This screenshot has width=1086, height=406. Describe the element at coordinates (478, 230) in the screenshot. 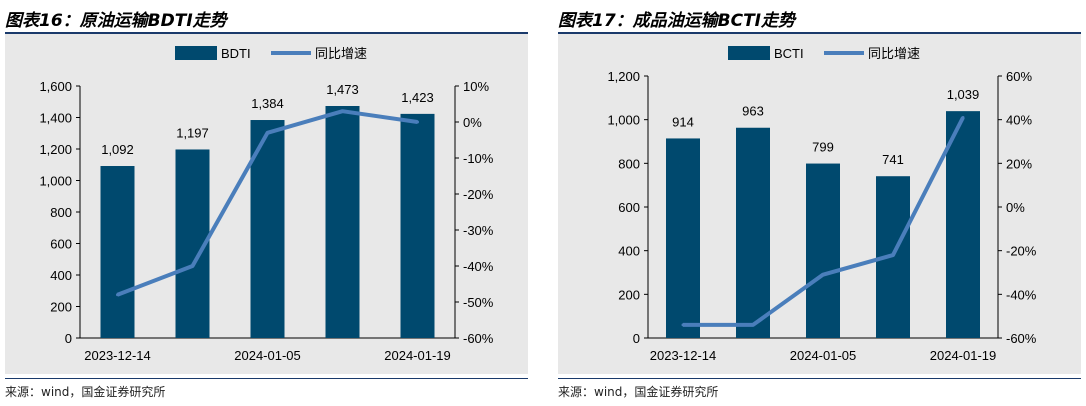

I see `right-tick-label: -30%` at that location.